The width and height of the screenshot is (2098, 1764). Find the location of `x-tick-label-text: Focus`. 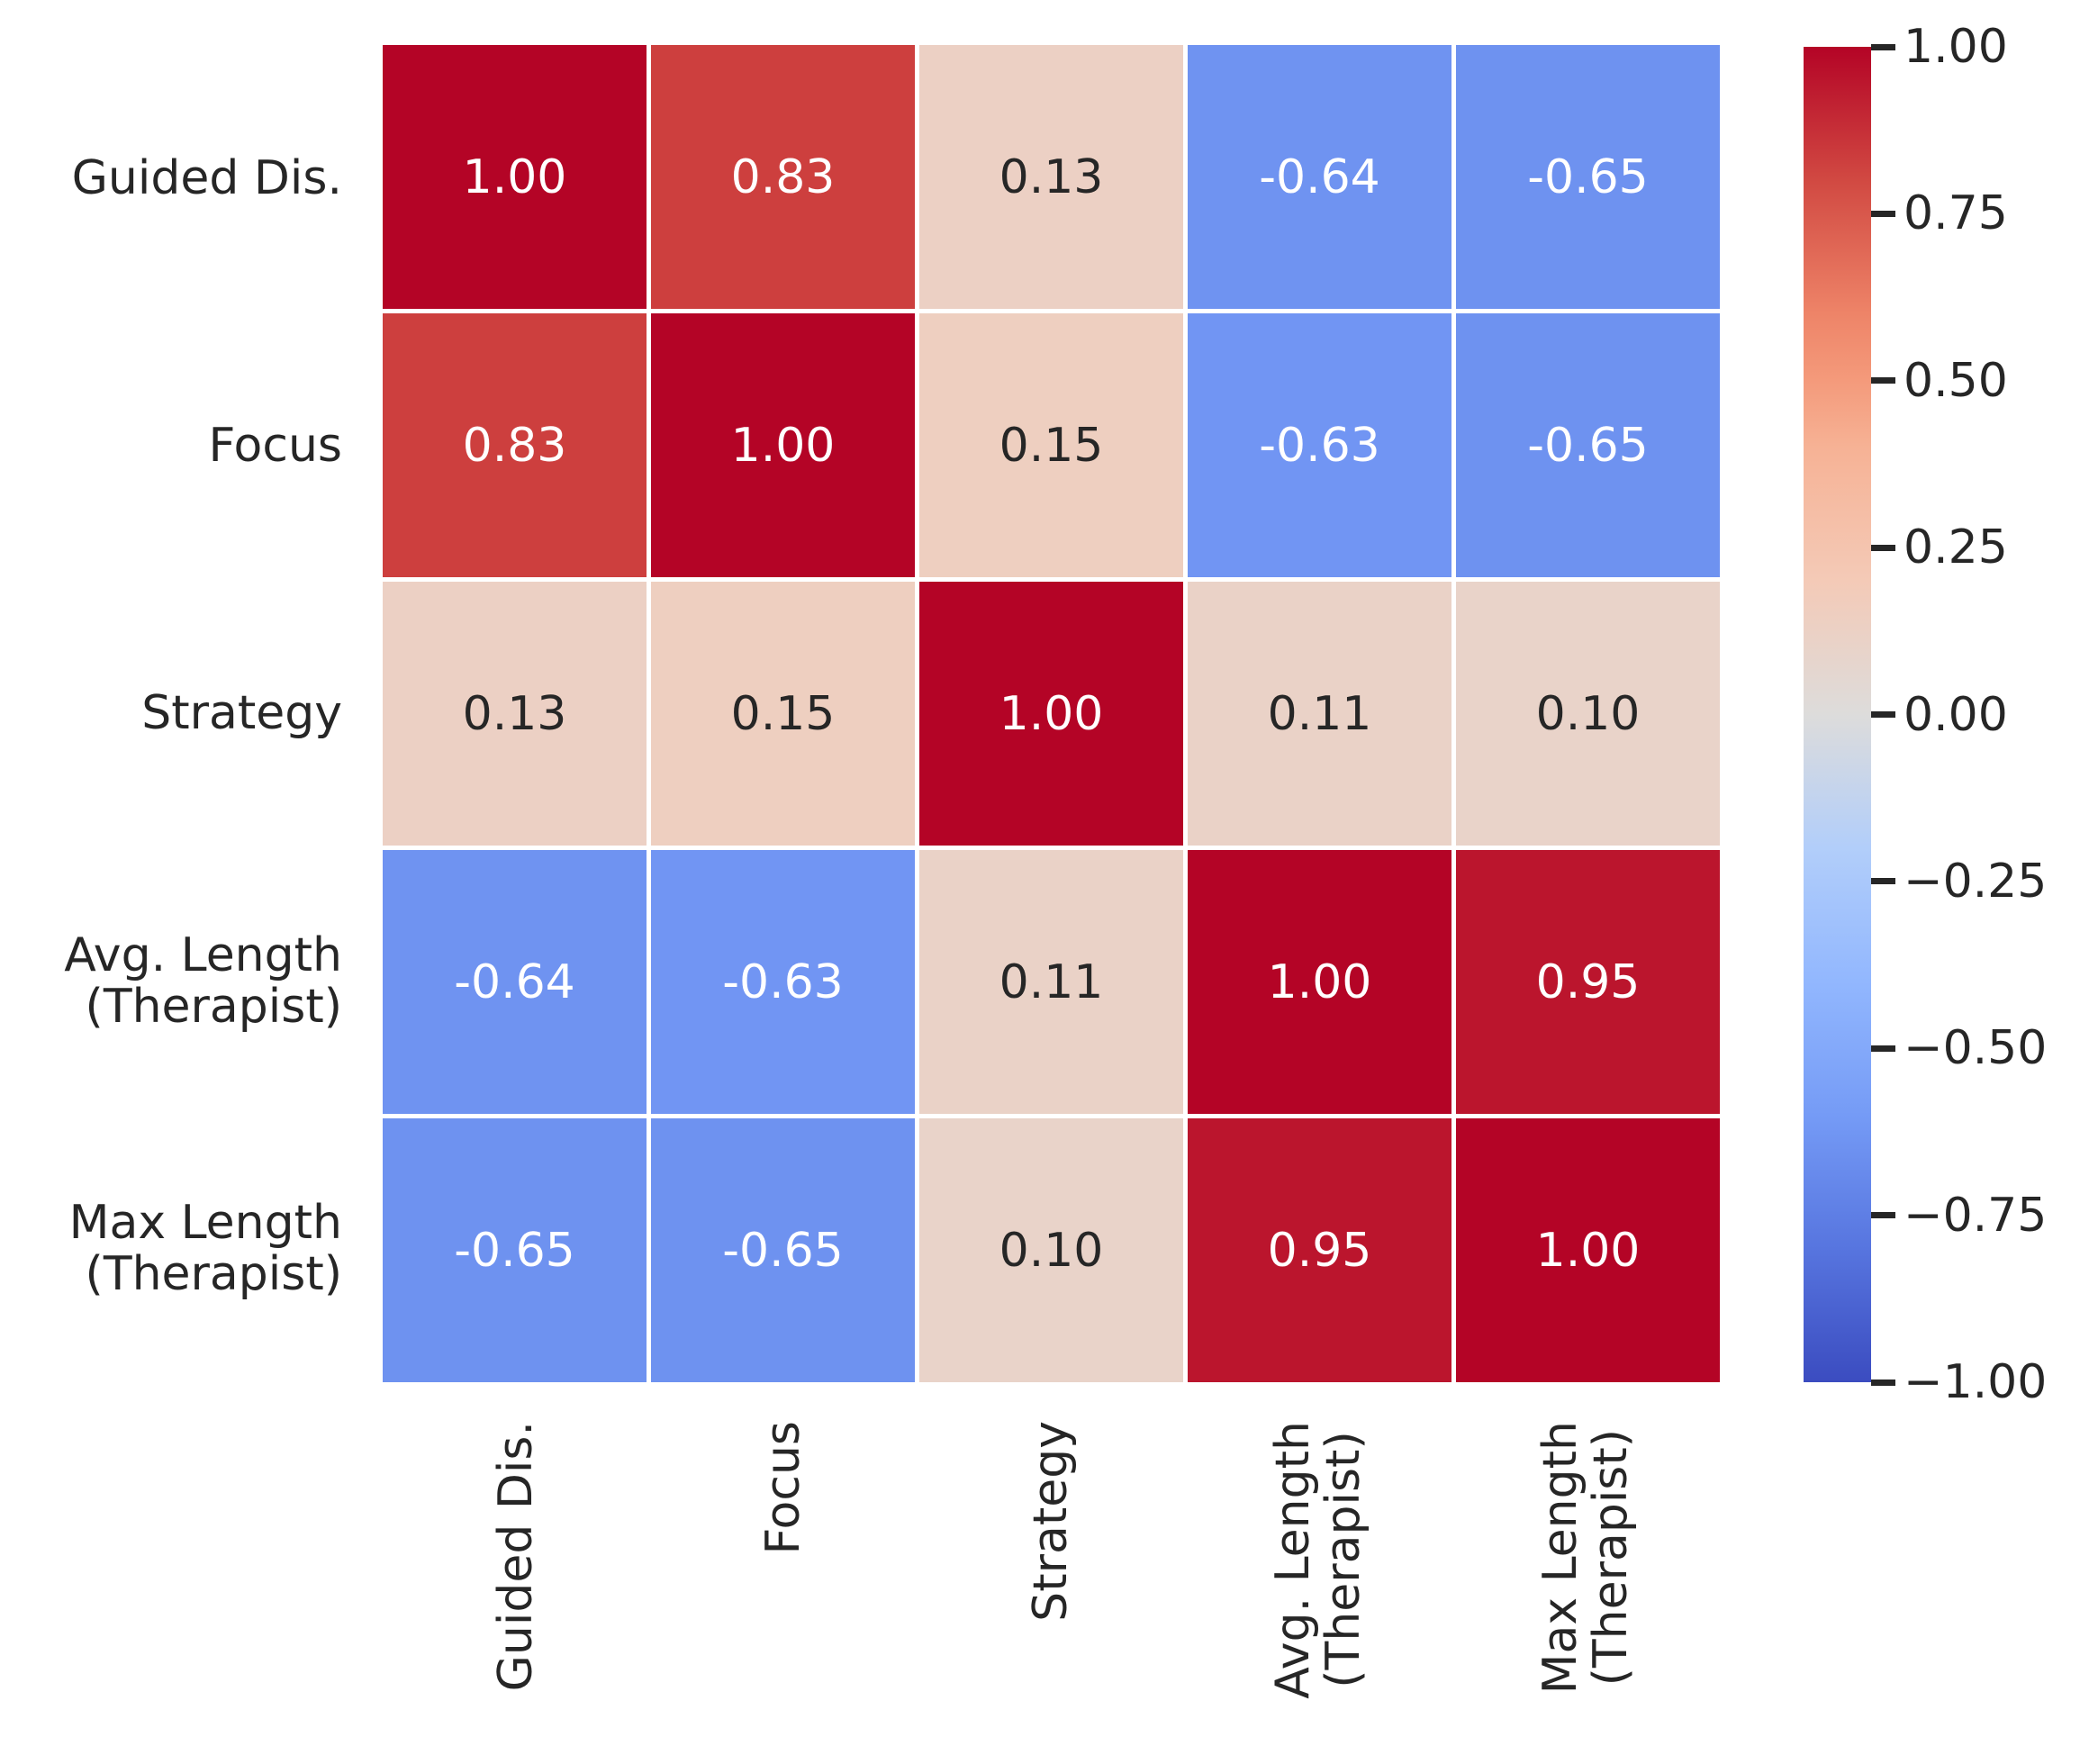

x-tick-label-text: Focus is located at coordinates (784, 1488).